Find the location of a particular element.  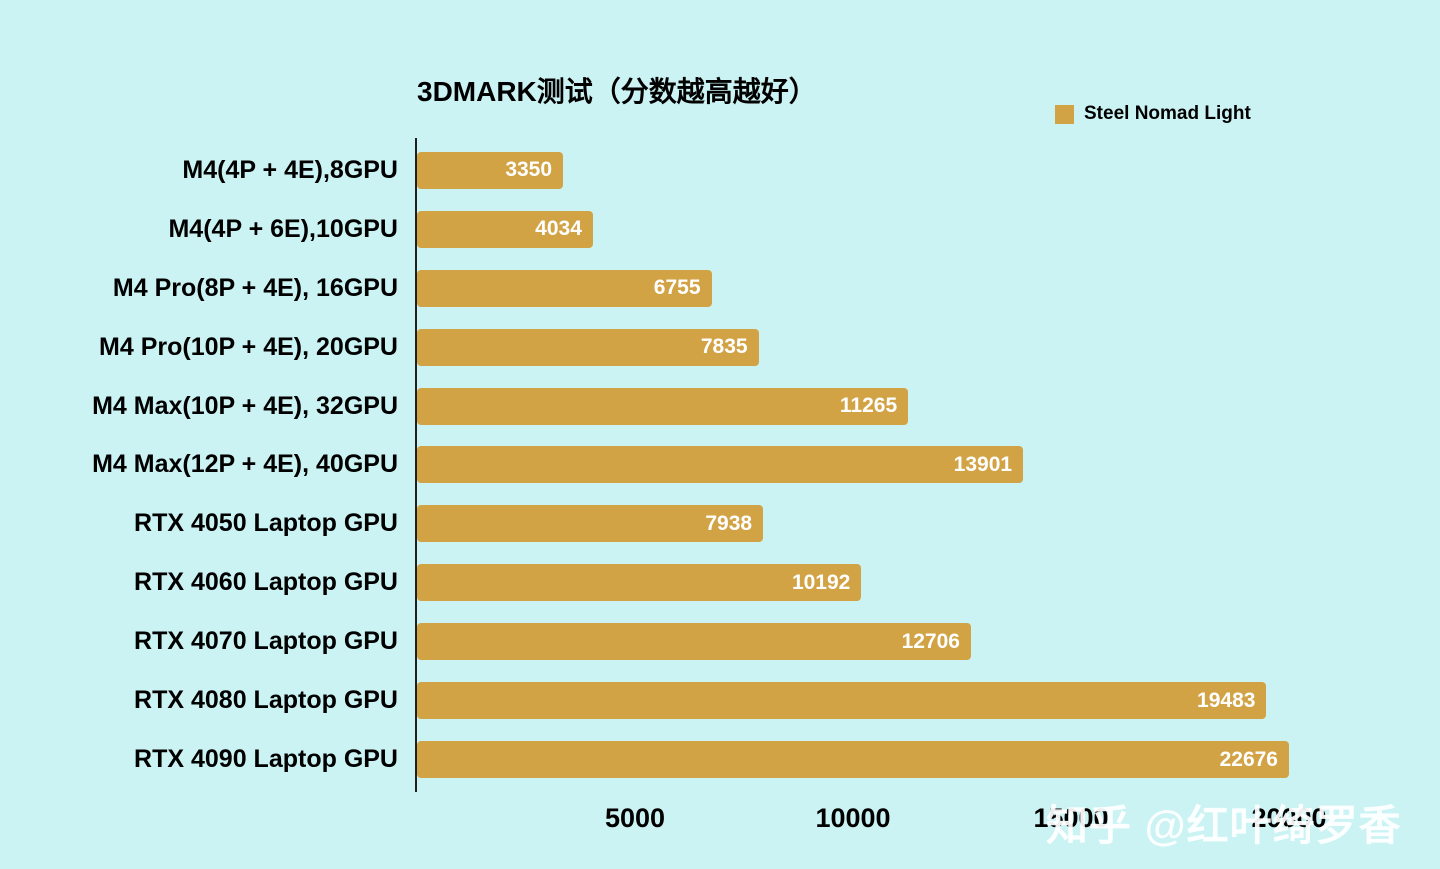

bar: 4034 is located at coordinates (505, 229).